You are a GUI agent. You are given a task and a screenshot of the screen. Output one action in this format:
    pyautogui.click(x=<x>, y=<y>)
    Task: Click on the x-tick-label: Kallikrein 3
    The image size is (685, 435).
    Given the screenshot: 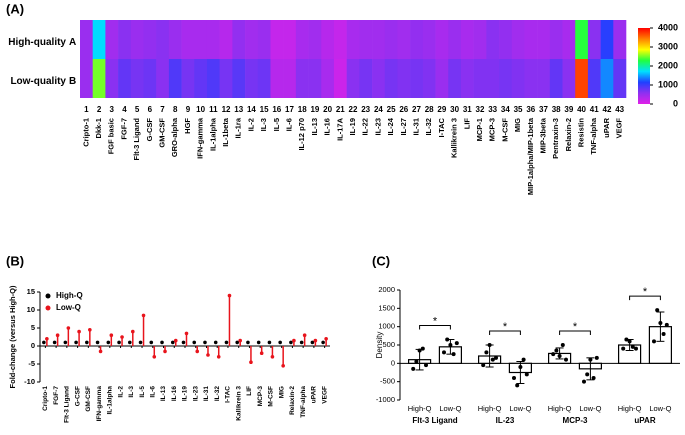 What is the action you would take?
    pyautogui.click(x=238, y=403)
    